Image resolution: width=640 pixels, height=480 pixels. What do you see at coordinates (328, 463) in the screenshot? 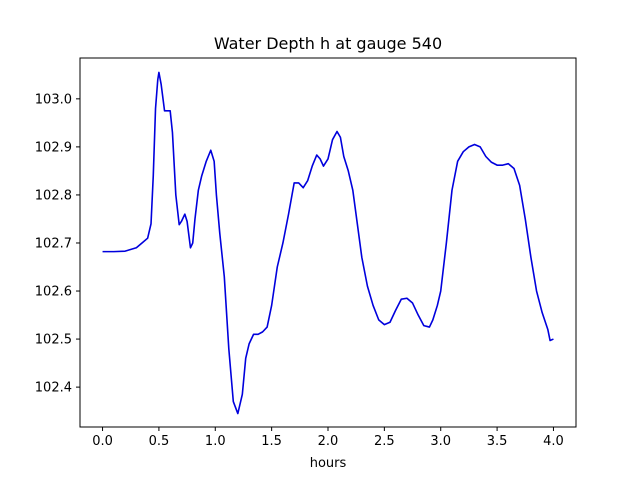
I see `x-axis-label: hours` at bounding box center [328, 463].